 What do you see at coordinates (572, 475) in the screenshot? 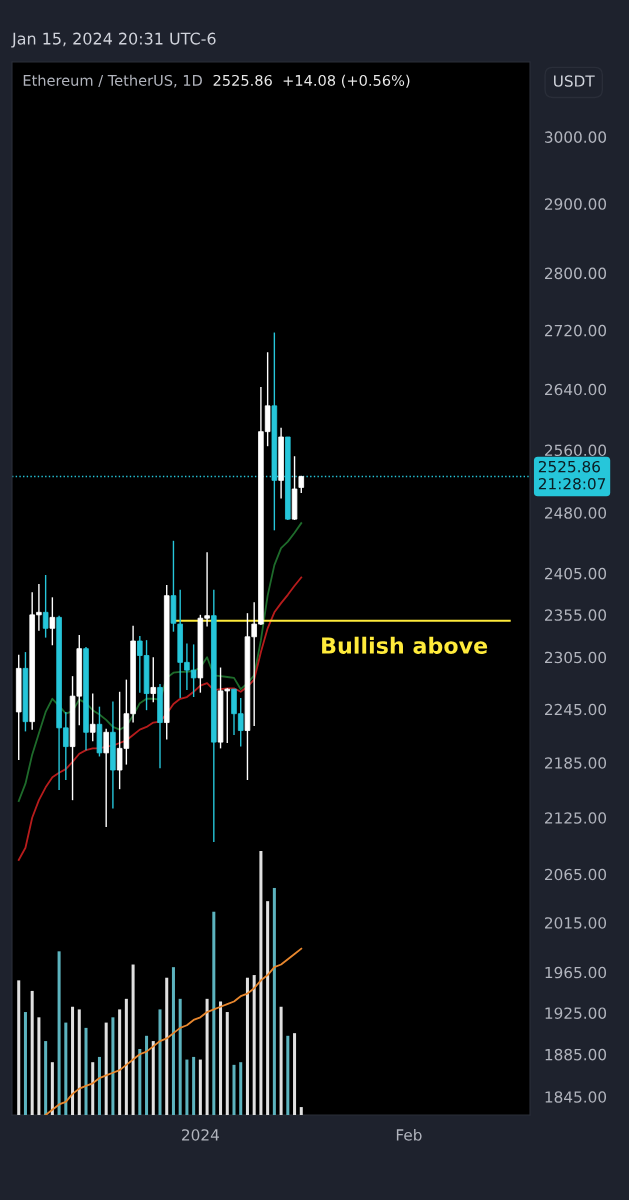
I see `ref-line-label: 2525.86 21:28:07` at bounding box center [572, 475].